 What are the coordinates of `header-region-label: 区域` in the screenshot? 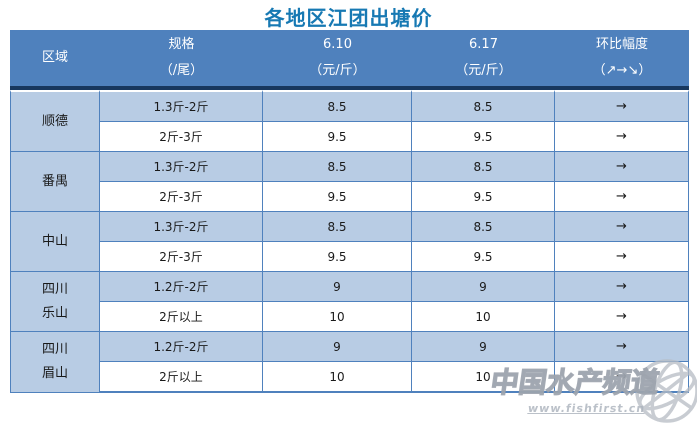 It's located at (54, 57).